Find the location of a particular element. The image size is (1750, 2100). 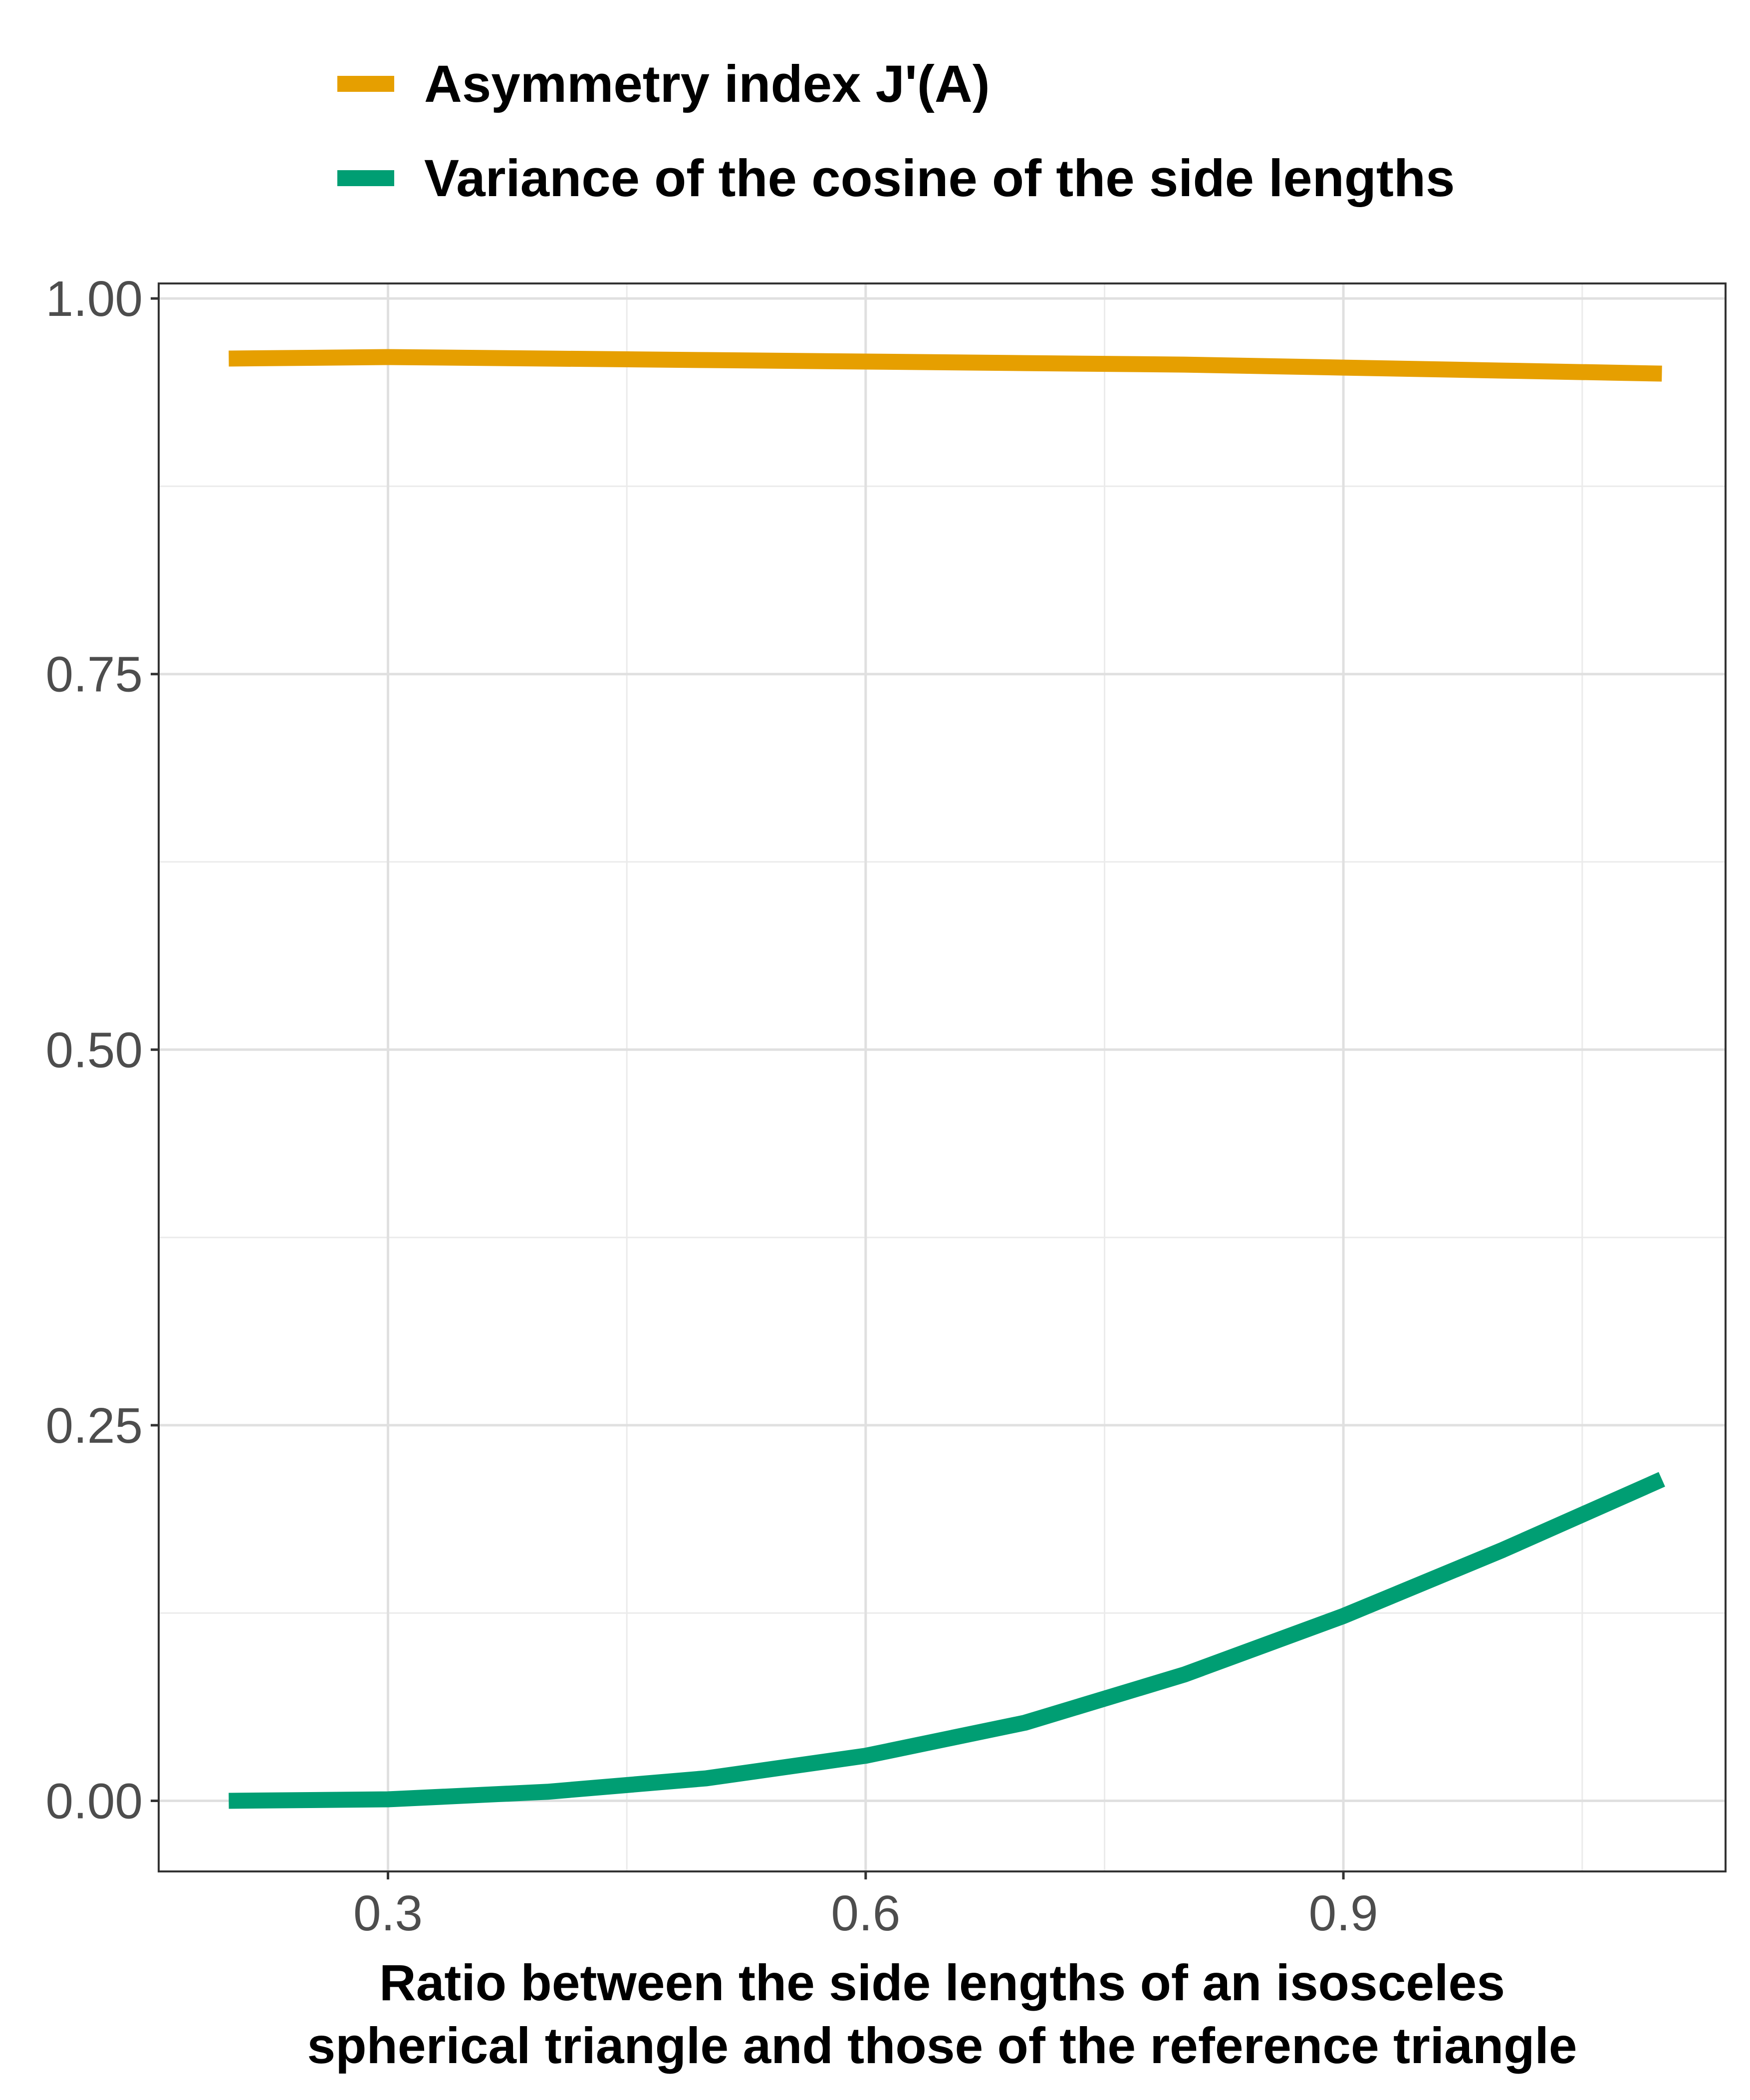

y-tick-label: 1.00 is located at coordinates (94, 299).